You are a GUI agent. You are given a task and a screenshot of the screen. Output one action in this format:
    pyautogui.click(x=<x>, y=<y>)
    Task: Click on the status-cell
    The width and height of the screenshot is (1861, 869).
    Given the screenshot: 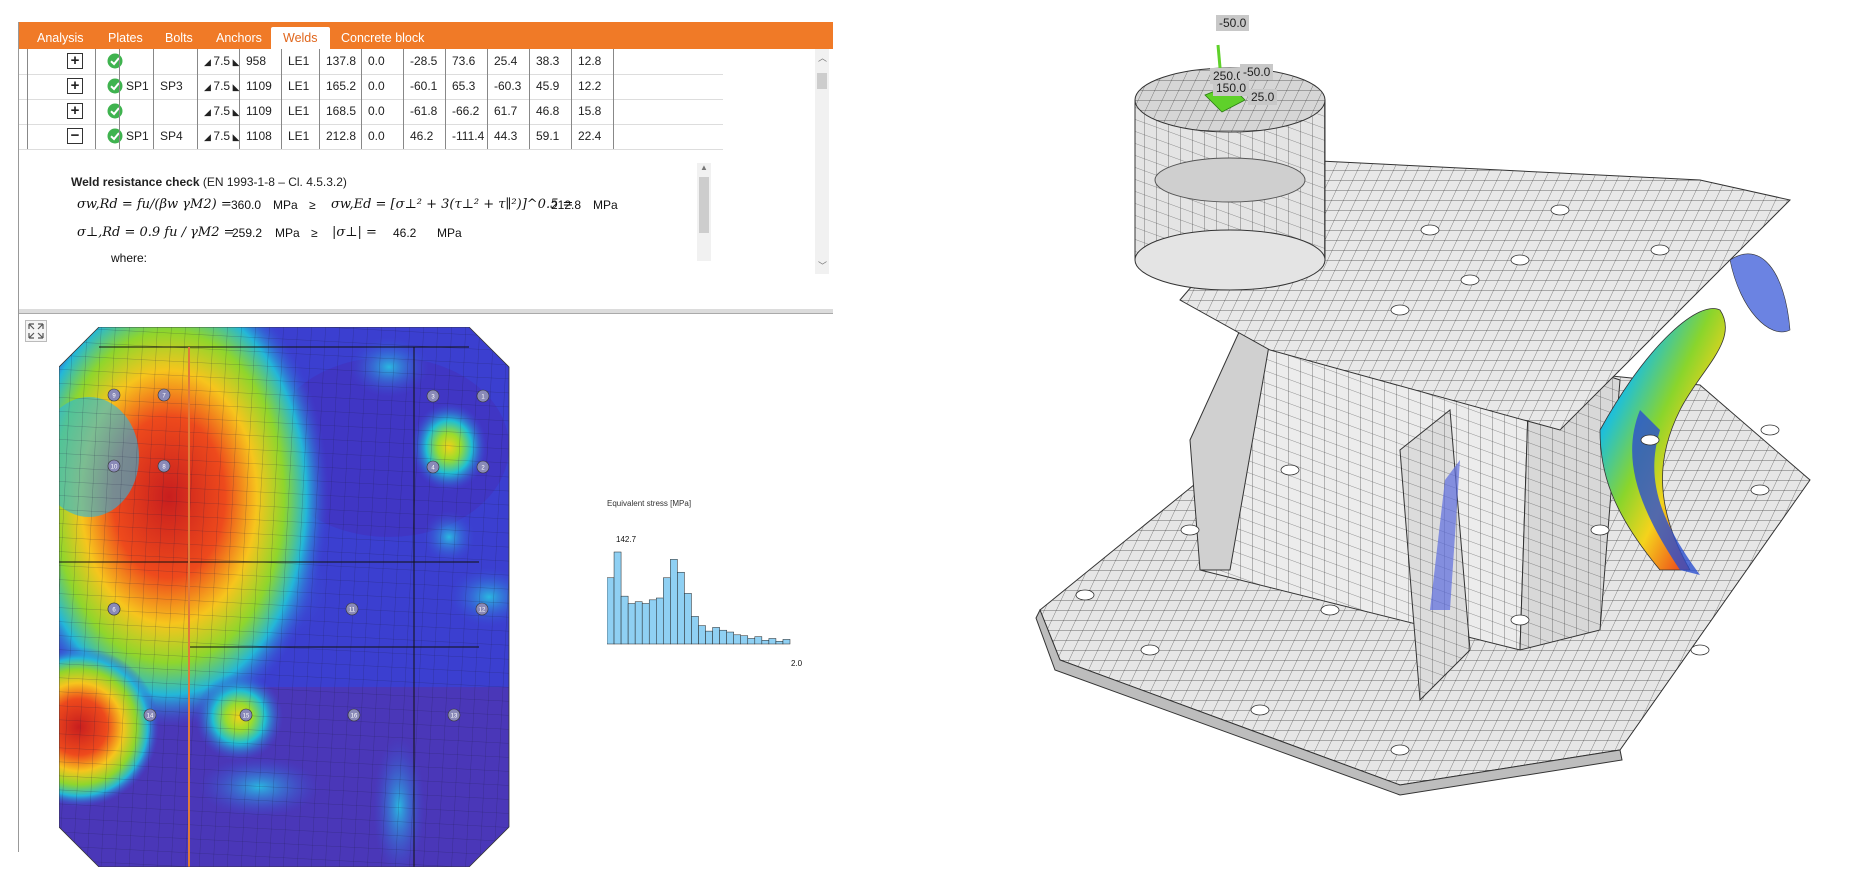 What is the action you would take?
    pyautogui.click(x=107, y=61)
    